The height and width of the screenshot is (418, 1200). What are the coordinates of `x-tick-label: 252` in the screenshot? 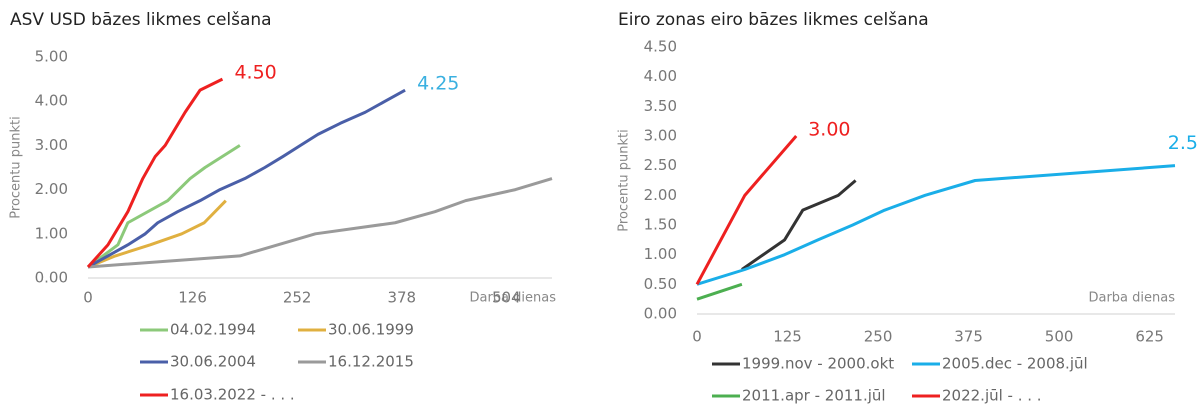 It's located at (297, 298).